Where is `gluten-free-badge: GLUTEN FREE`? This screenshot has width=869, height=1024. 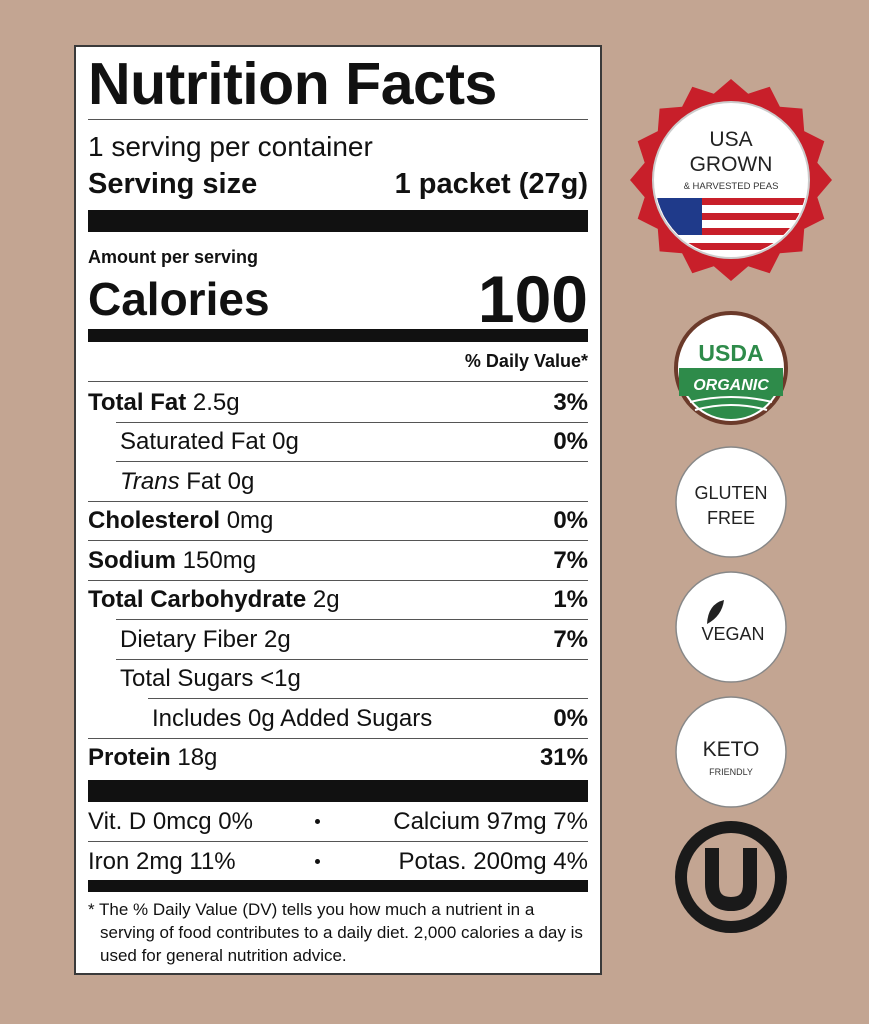
gluten-free-badge: GLUTEN FREE is located at coordinates (731, 502).